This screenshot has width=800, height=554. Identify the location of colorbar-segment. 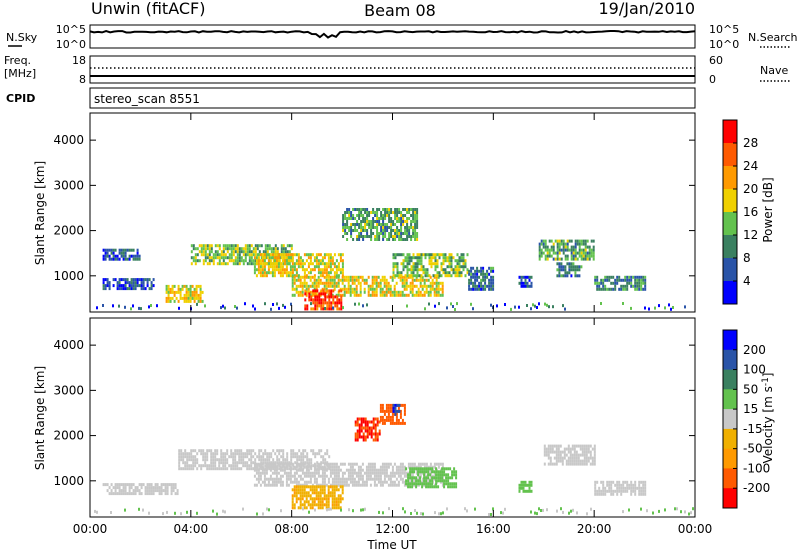
(730, 224).